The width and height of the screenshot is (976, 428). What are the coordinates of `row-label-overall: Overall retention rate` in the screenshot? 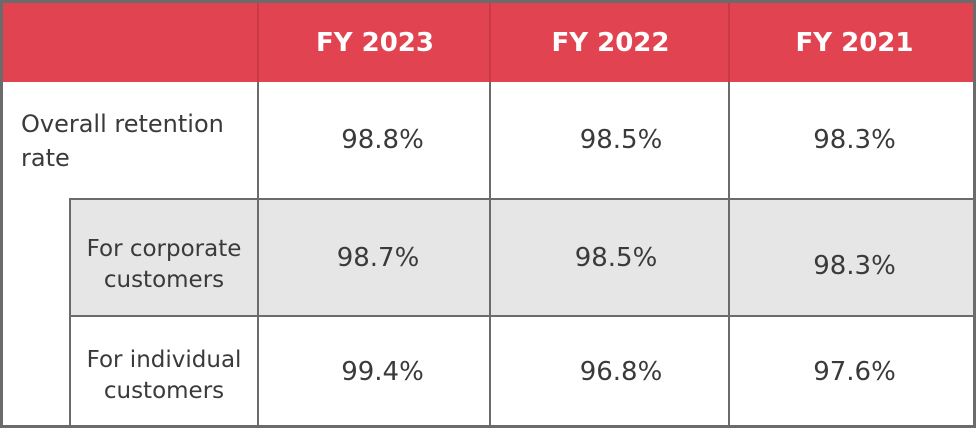 It's located at (137, 141).